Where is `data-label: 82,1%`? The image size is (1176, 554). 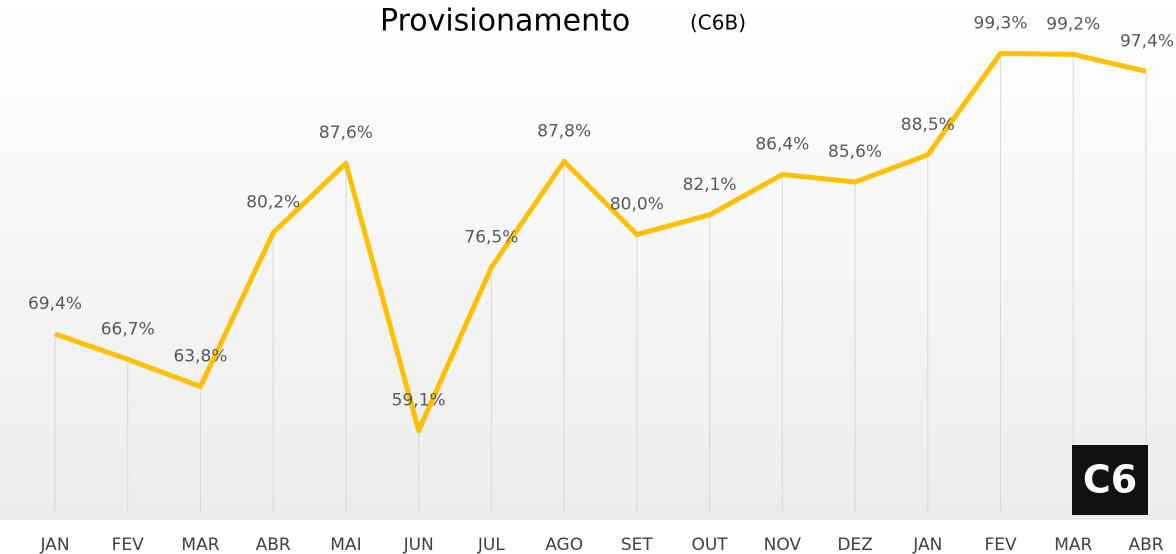 data-label: 82,1% is located at coordinates (710, 185).